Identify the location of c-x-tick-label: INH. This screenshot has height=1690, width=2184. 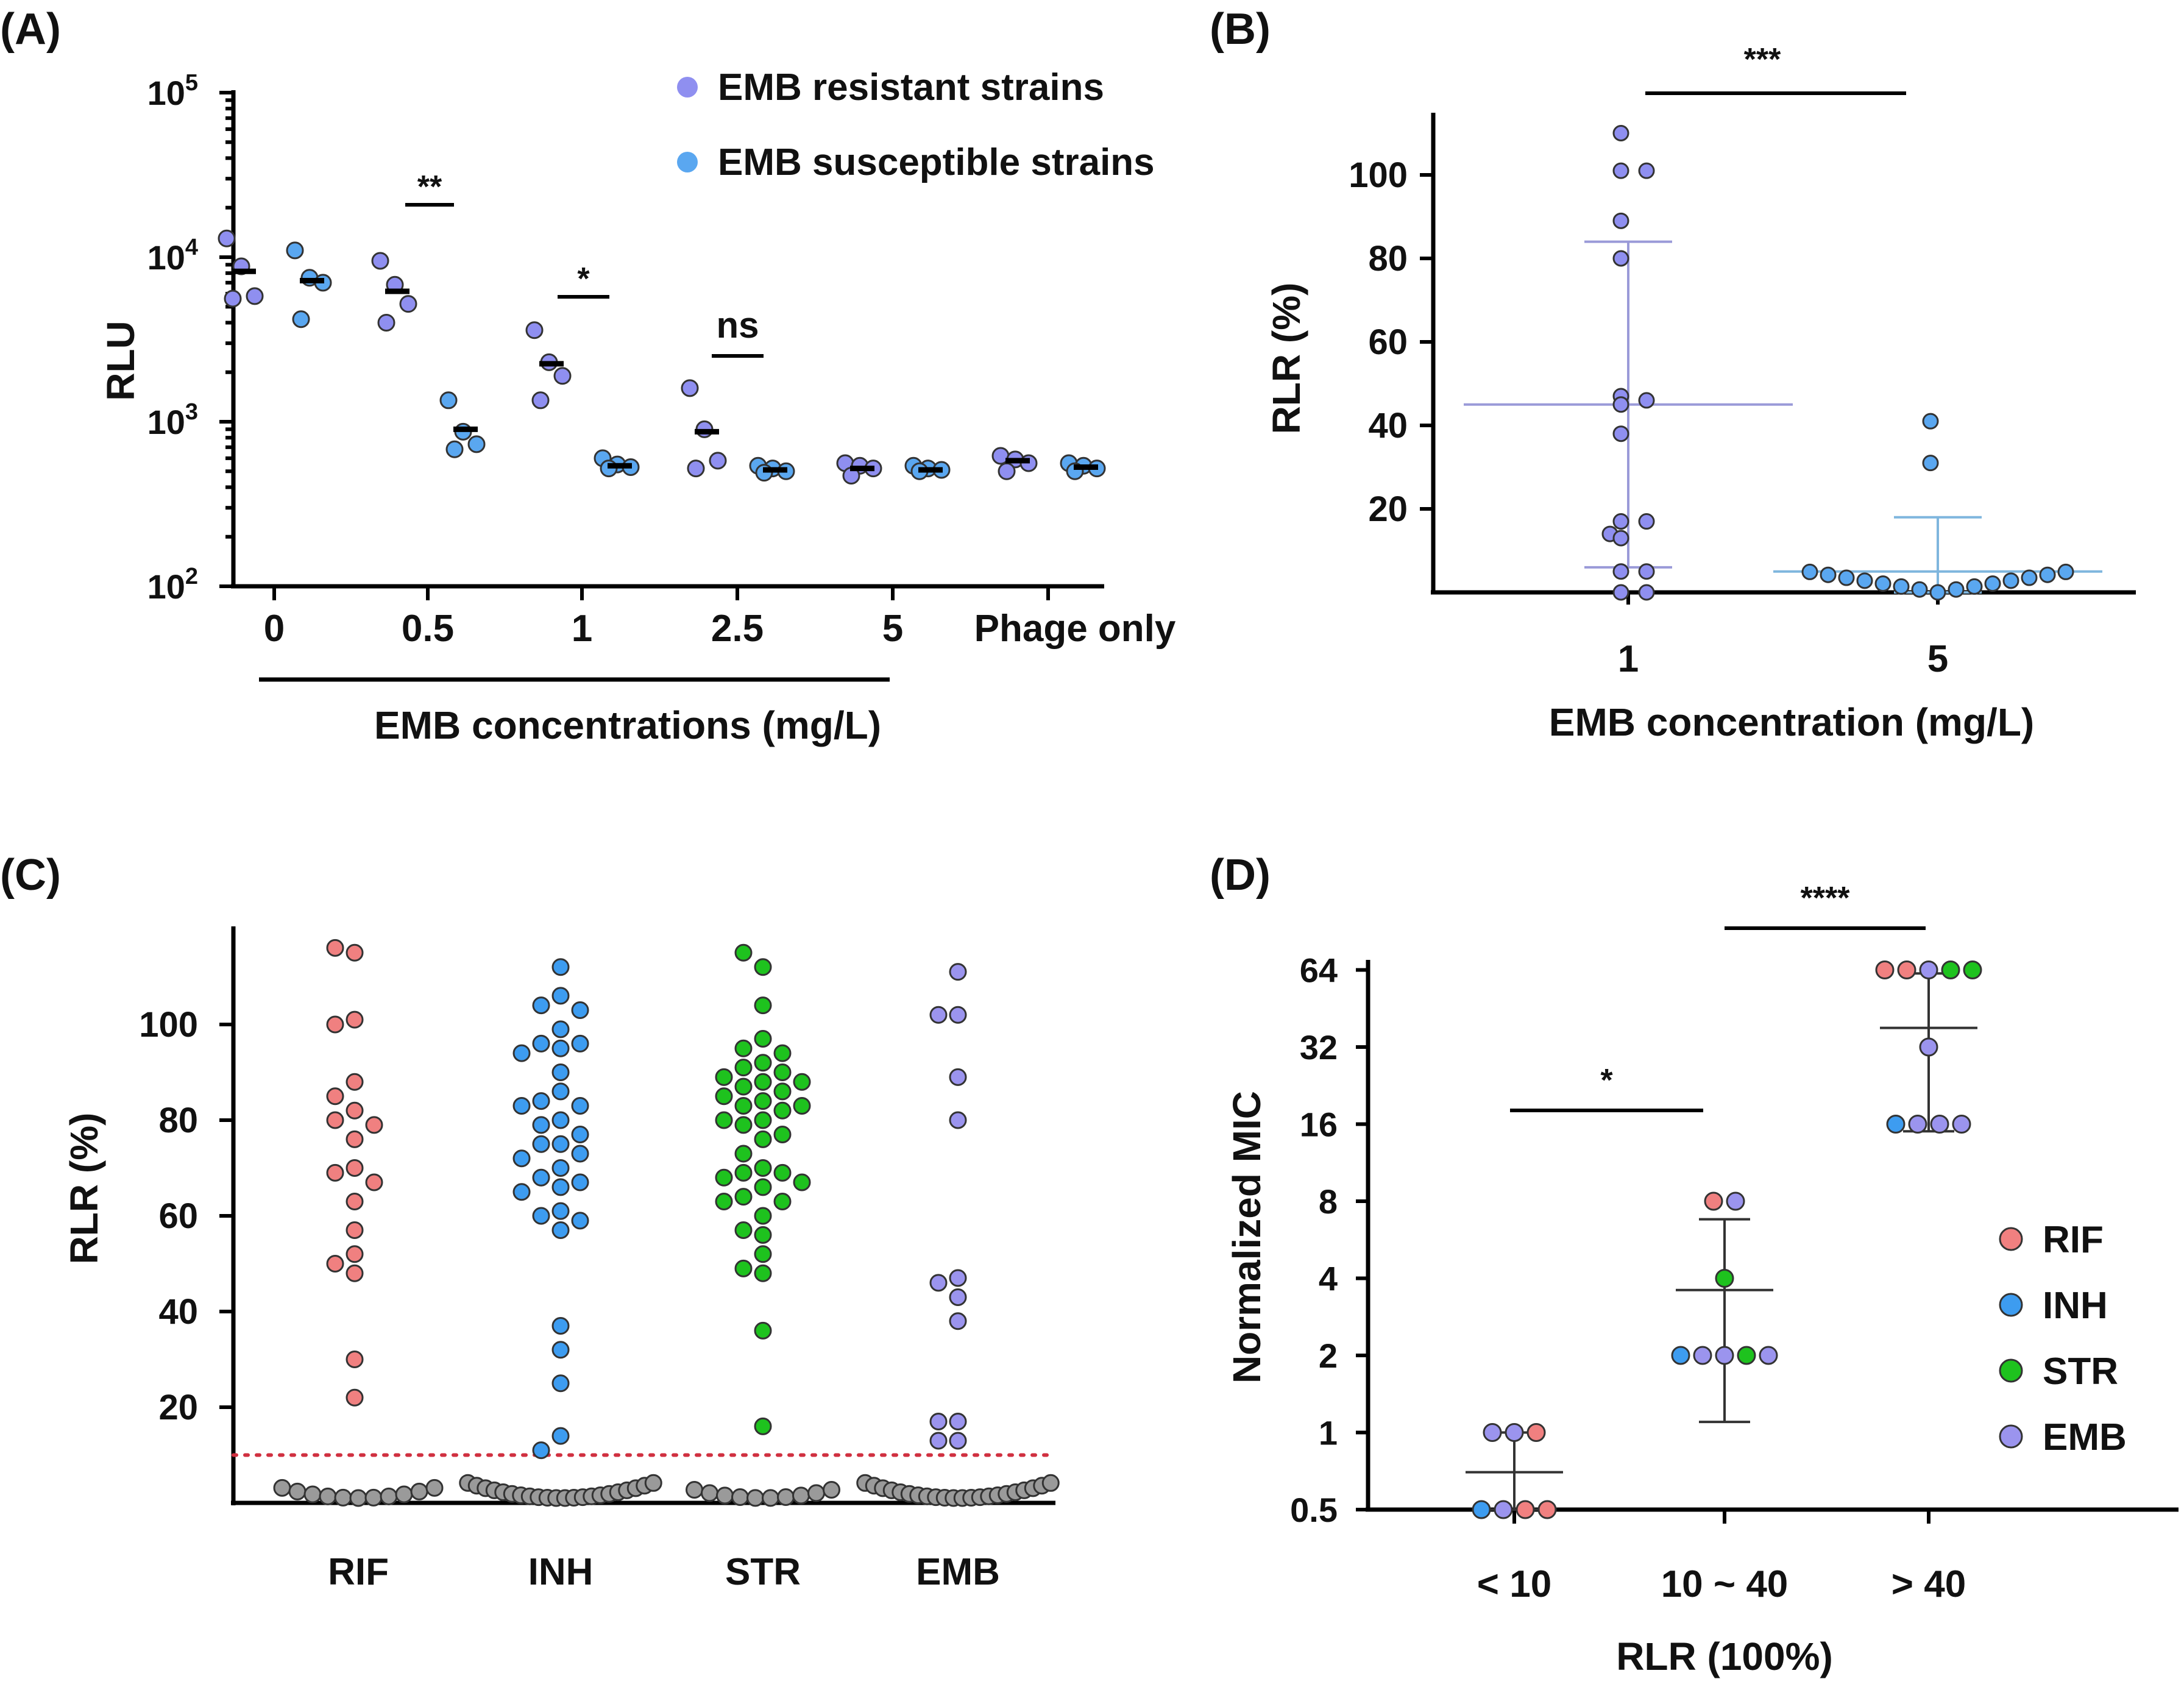
(561, 1572).